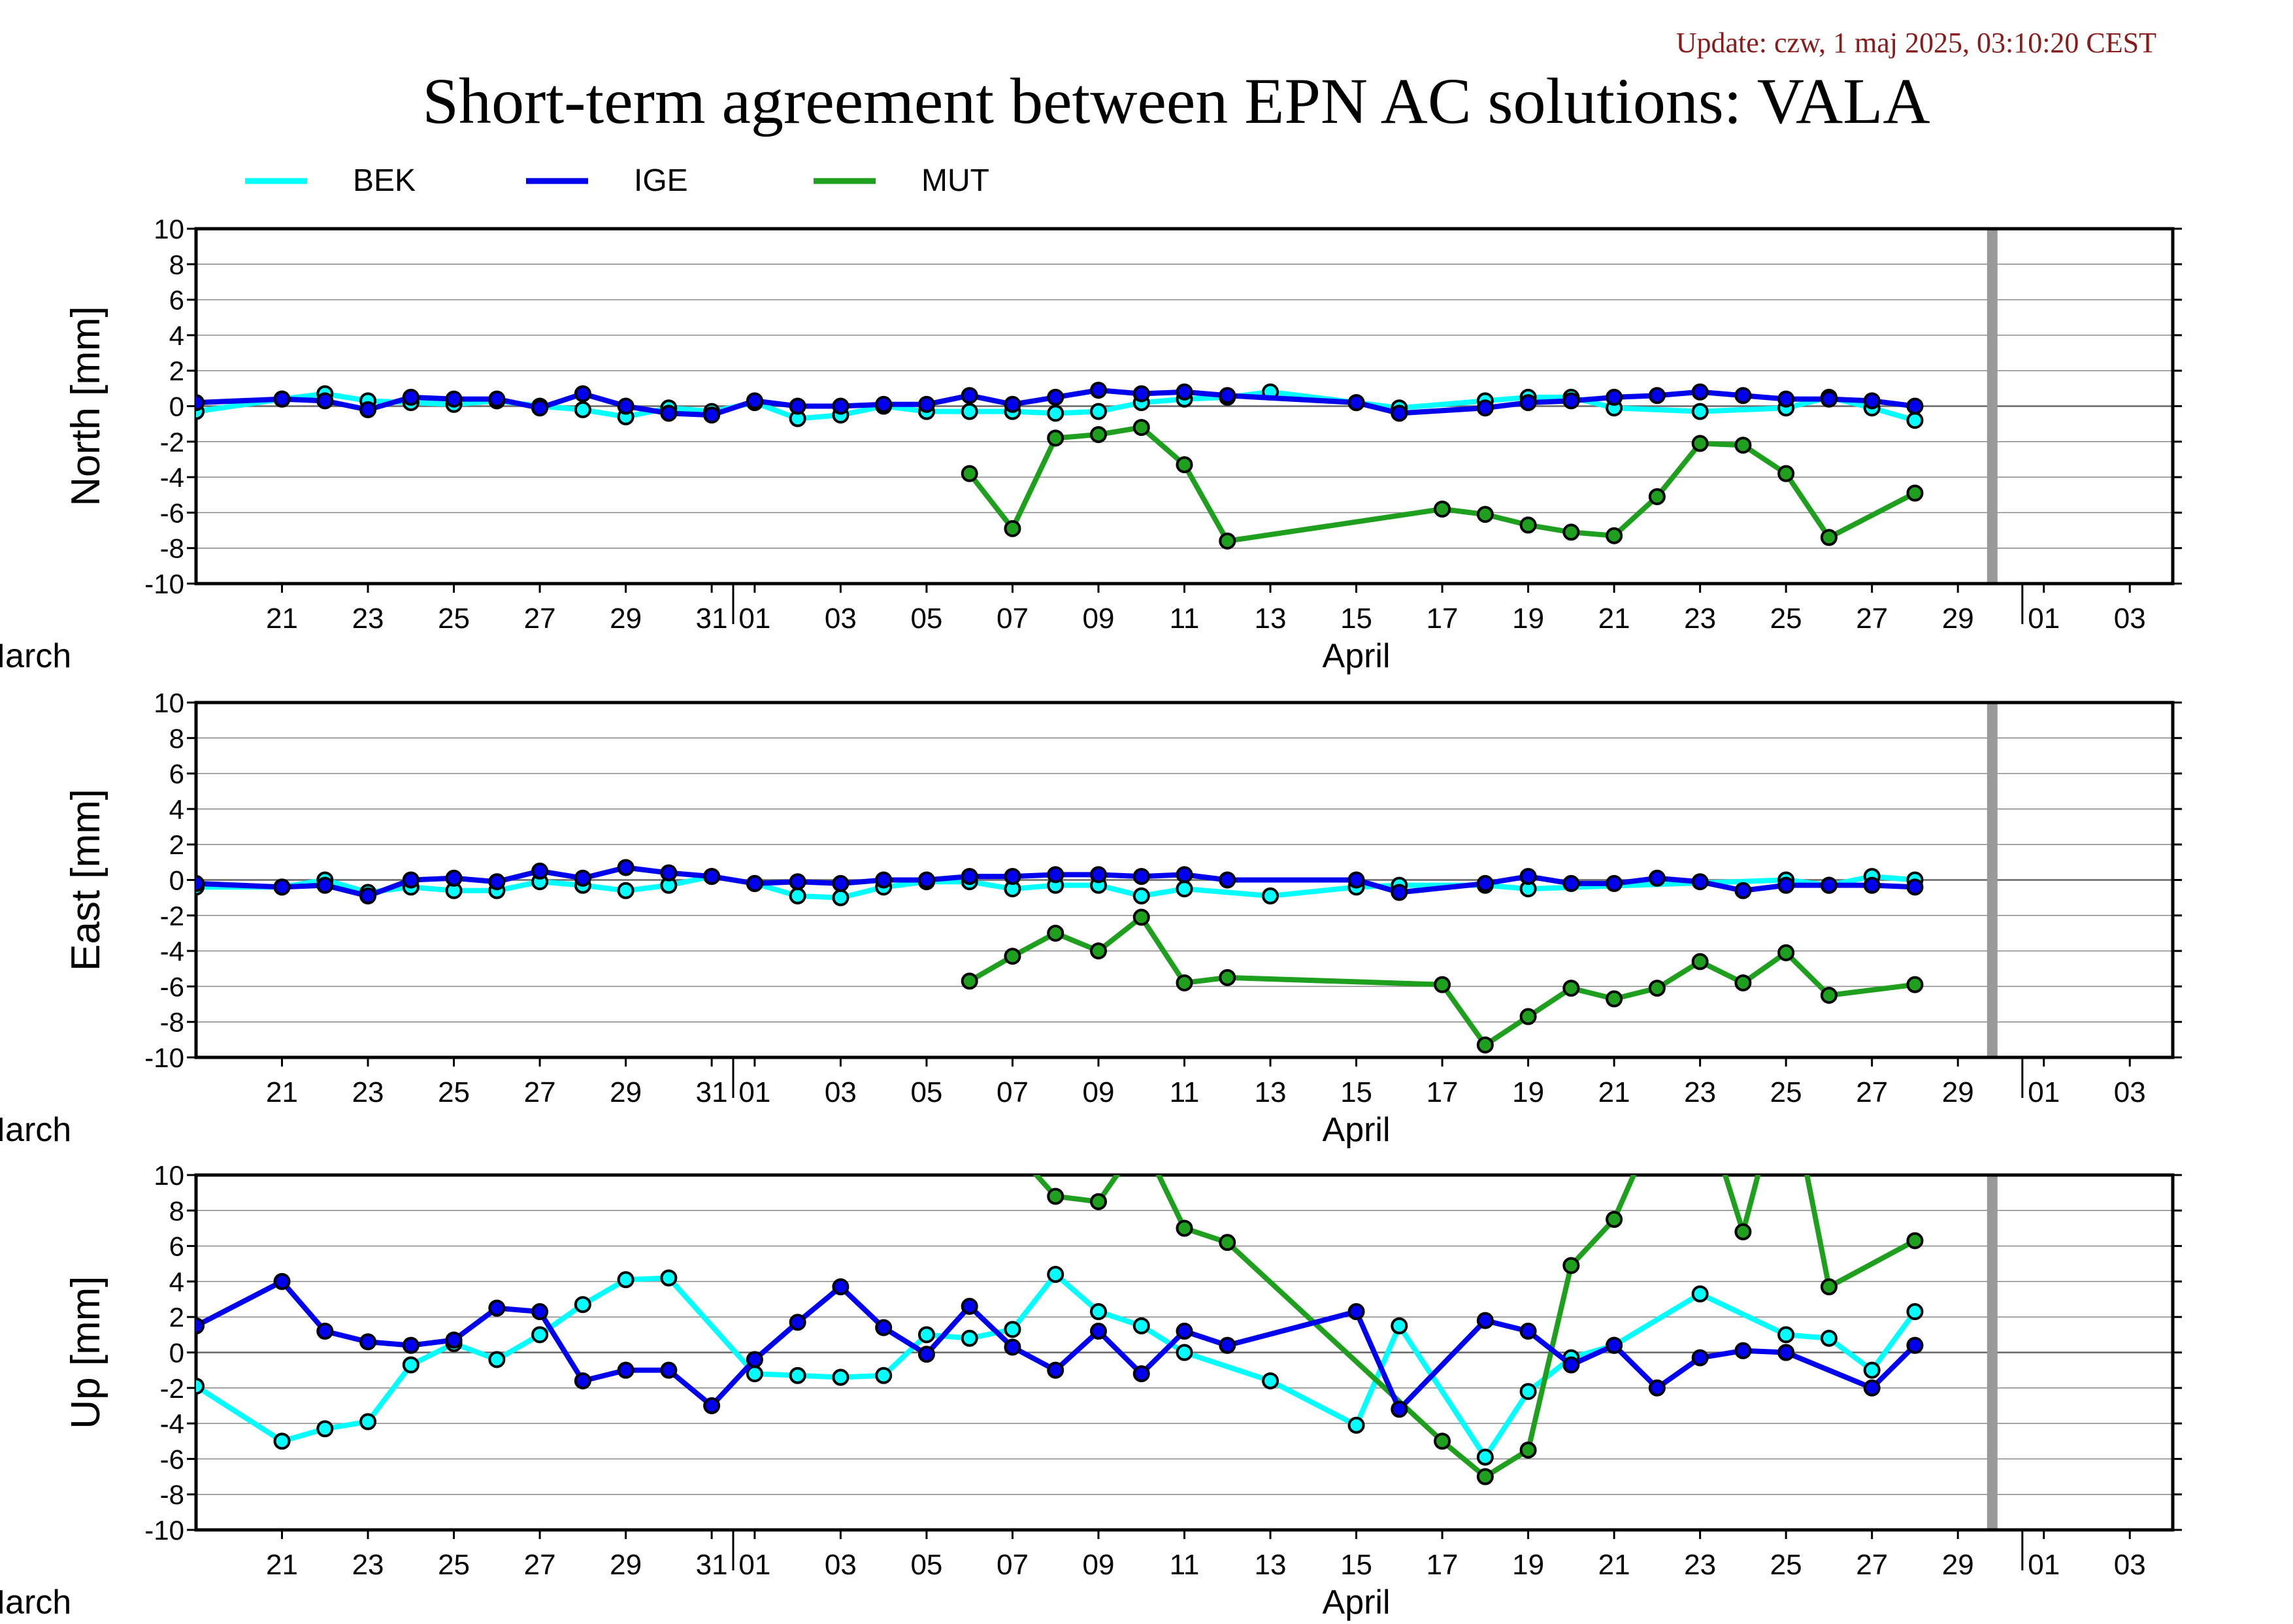 Image resolution: width=2293 pixels, height=1624 pixels. Describe the element at coordinates (169, 229) in the screenshot. I see `y-tick-label: 10` at that location.